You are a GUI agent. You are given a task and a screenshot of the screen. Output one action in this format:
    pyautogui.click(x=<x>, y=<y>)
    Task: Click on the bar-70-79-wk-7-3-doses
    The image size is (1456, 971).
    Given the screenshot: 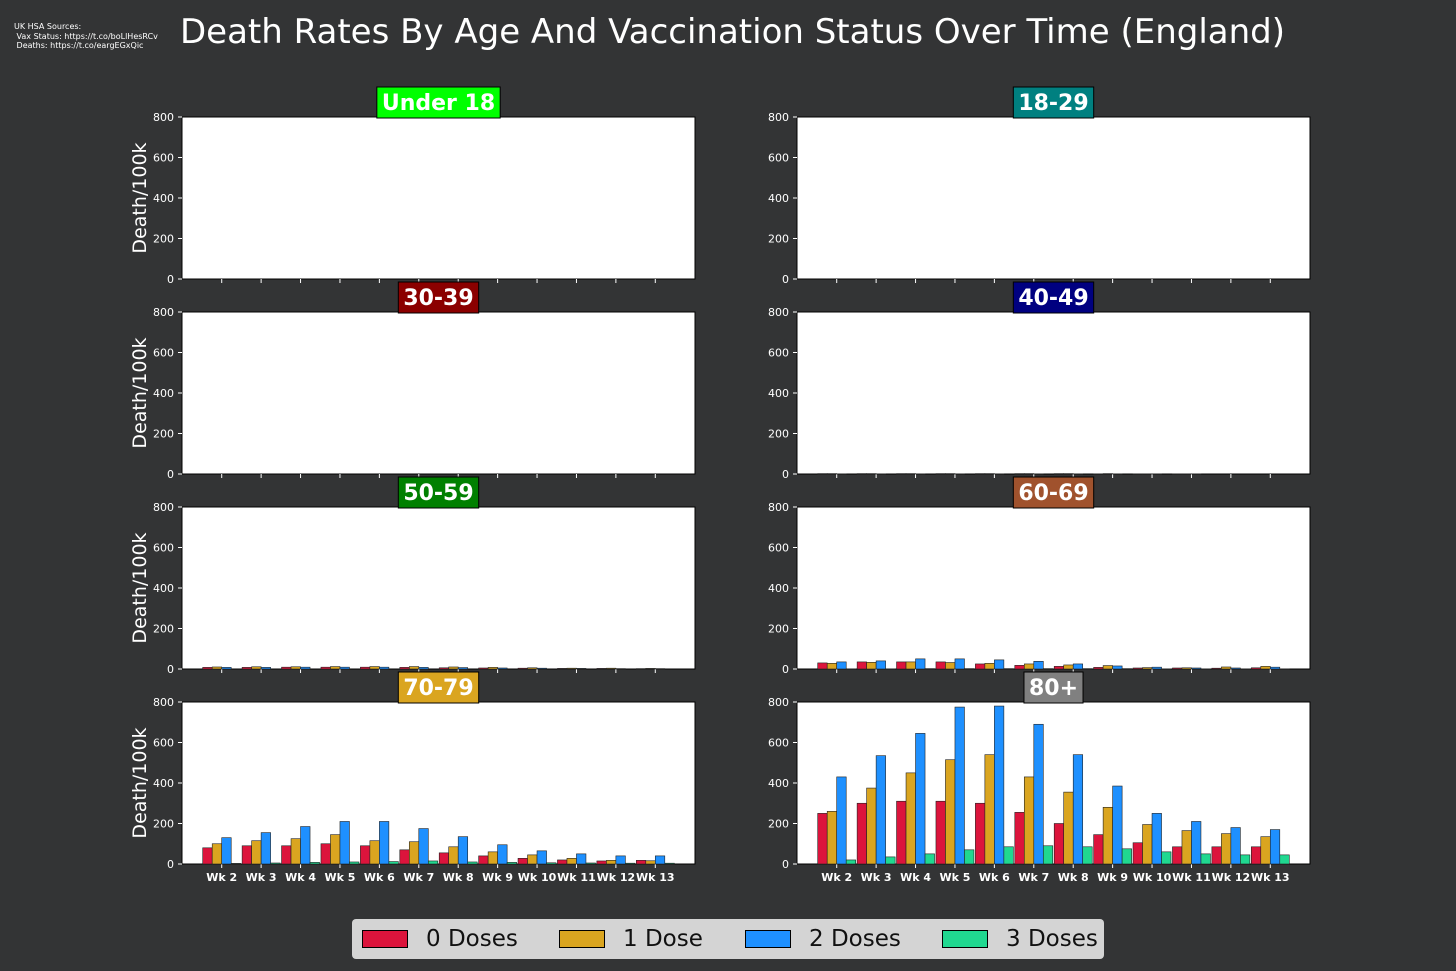 What is the action you would take?
    pyautogui.click(x=433, y=862)
    